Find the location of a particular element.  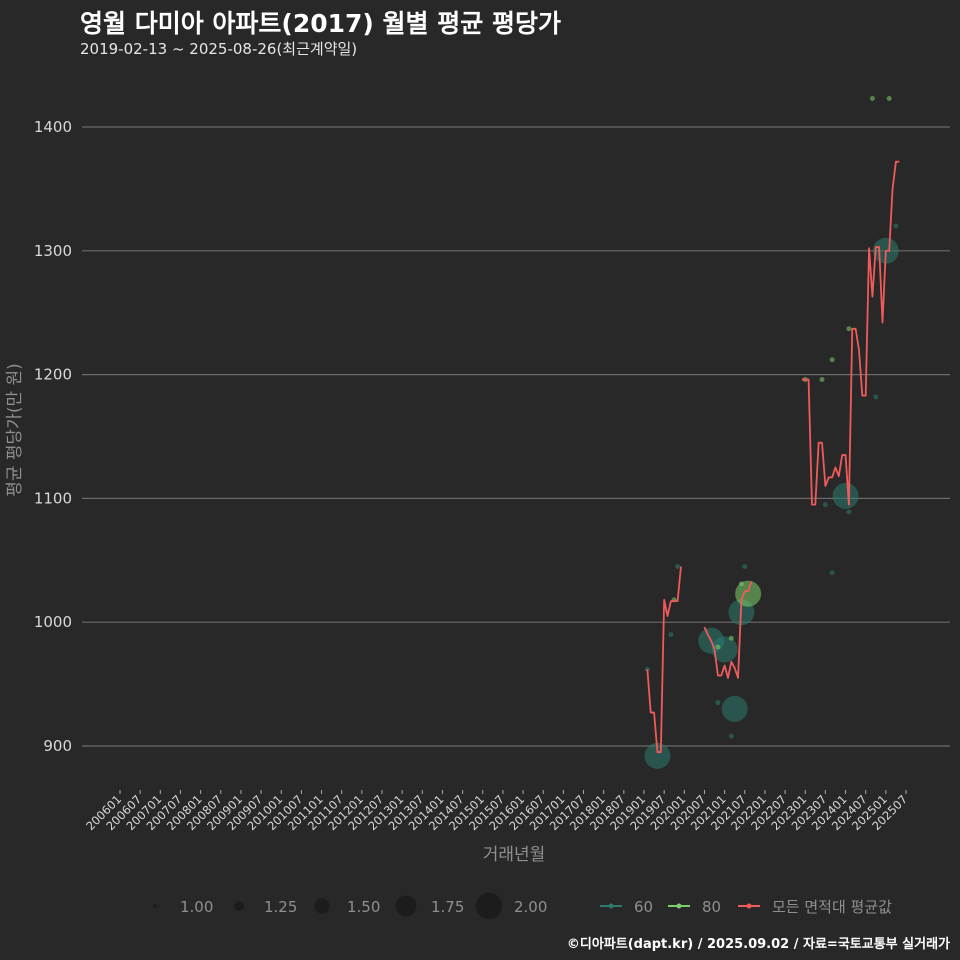

chart-title: 영월 다미아 아파트(2017) 월별 평균 평당가 is located at coordinates (320, 23).